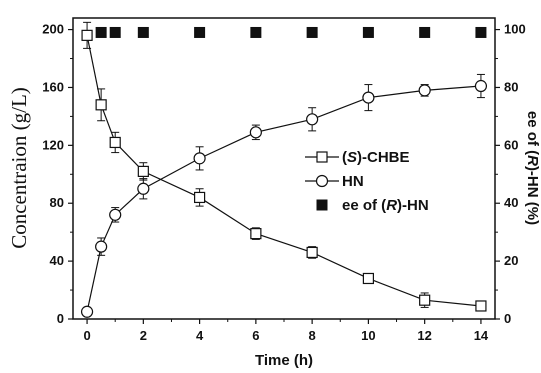  I want to click on legend-ee-prefix: ee of (, so click(364, 205).